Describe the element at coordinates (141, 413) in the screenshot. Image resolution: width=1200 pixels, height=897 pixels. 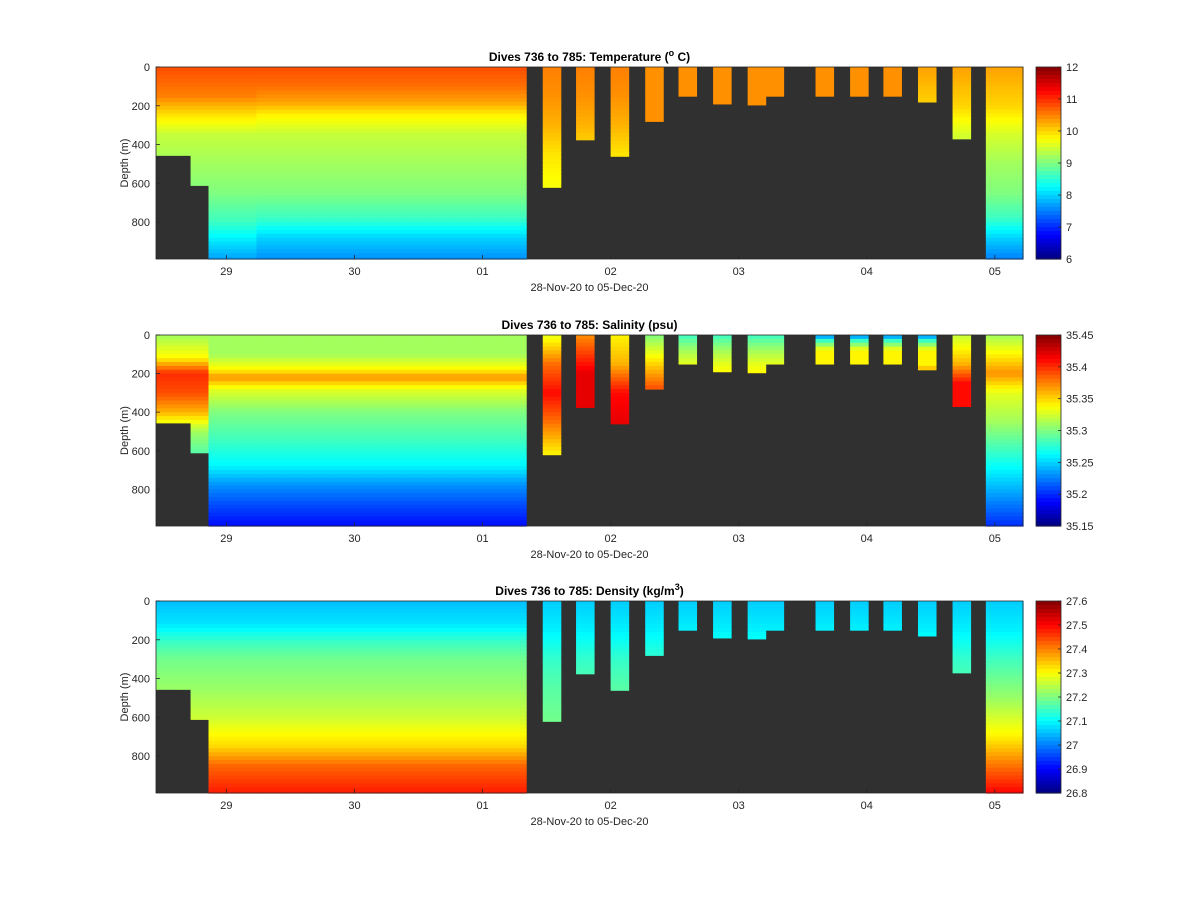
I see `y-tick-label: 400` at that location.